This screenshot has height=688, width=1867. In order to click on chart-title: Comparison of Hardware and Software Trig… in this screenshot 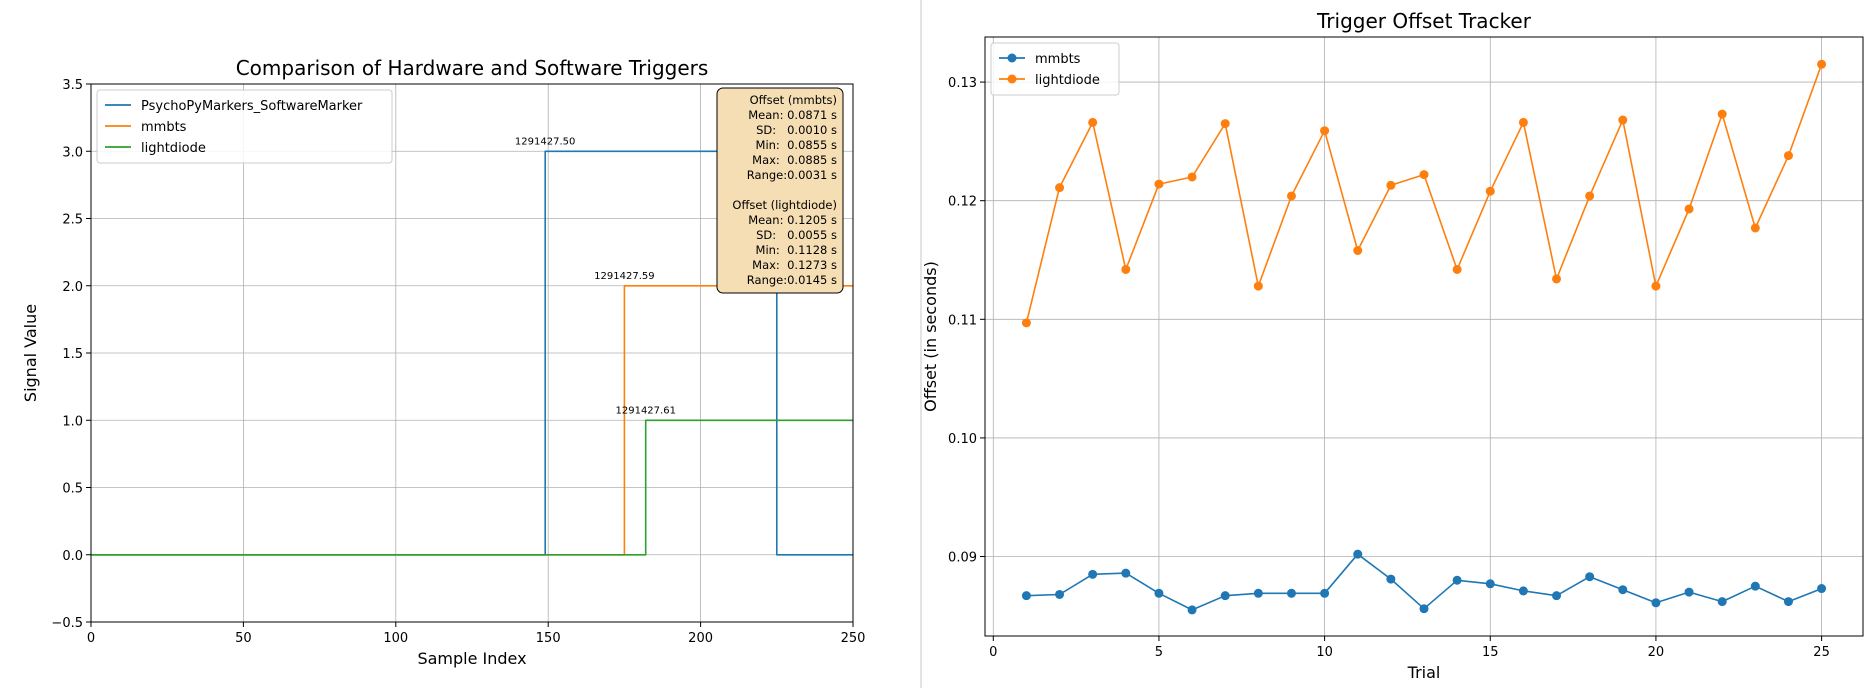, I will do `click(472, 68)`.